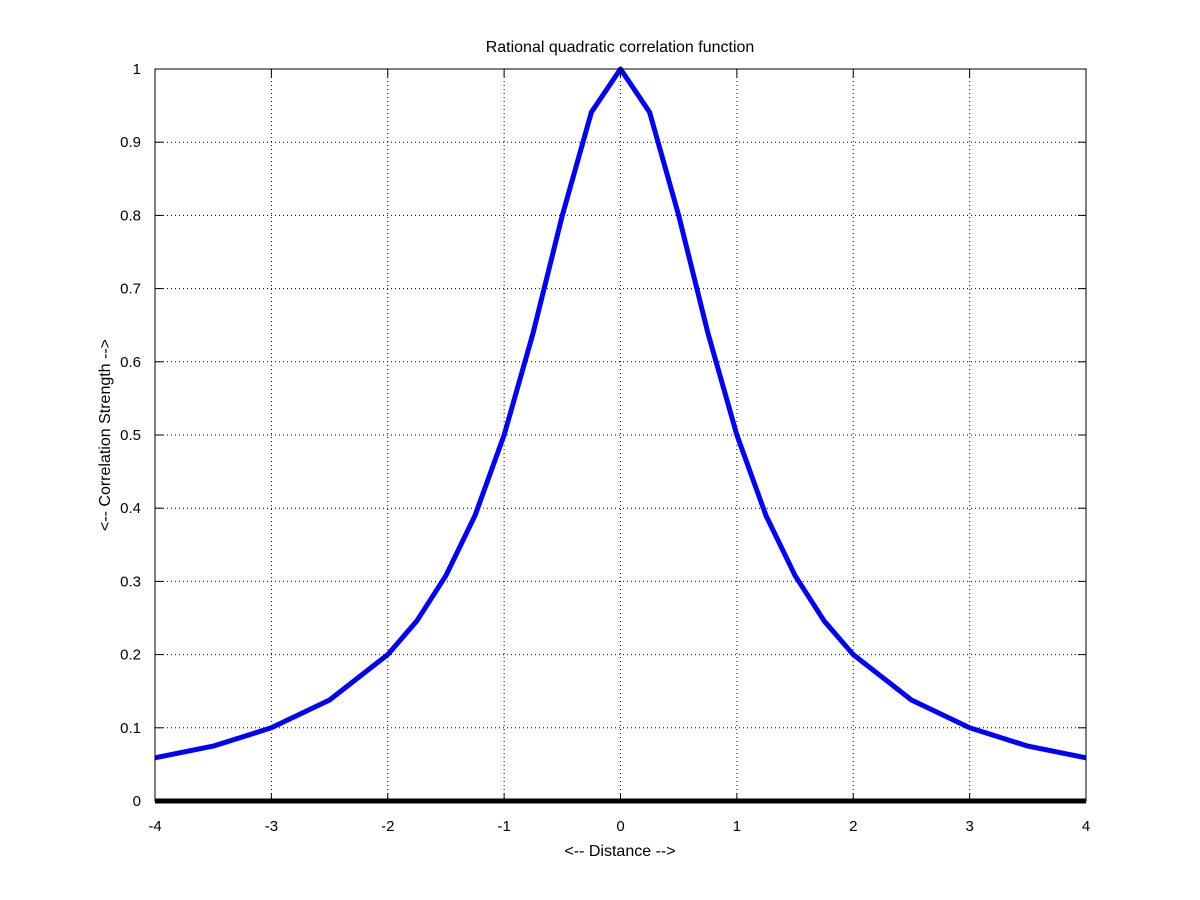  I want to click on x-tick-label: -1, so click(503, 826).